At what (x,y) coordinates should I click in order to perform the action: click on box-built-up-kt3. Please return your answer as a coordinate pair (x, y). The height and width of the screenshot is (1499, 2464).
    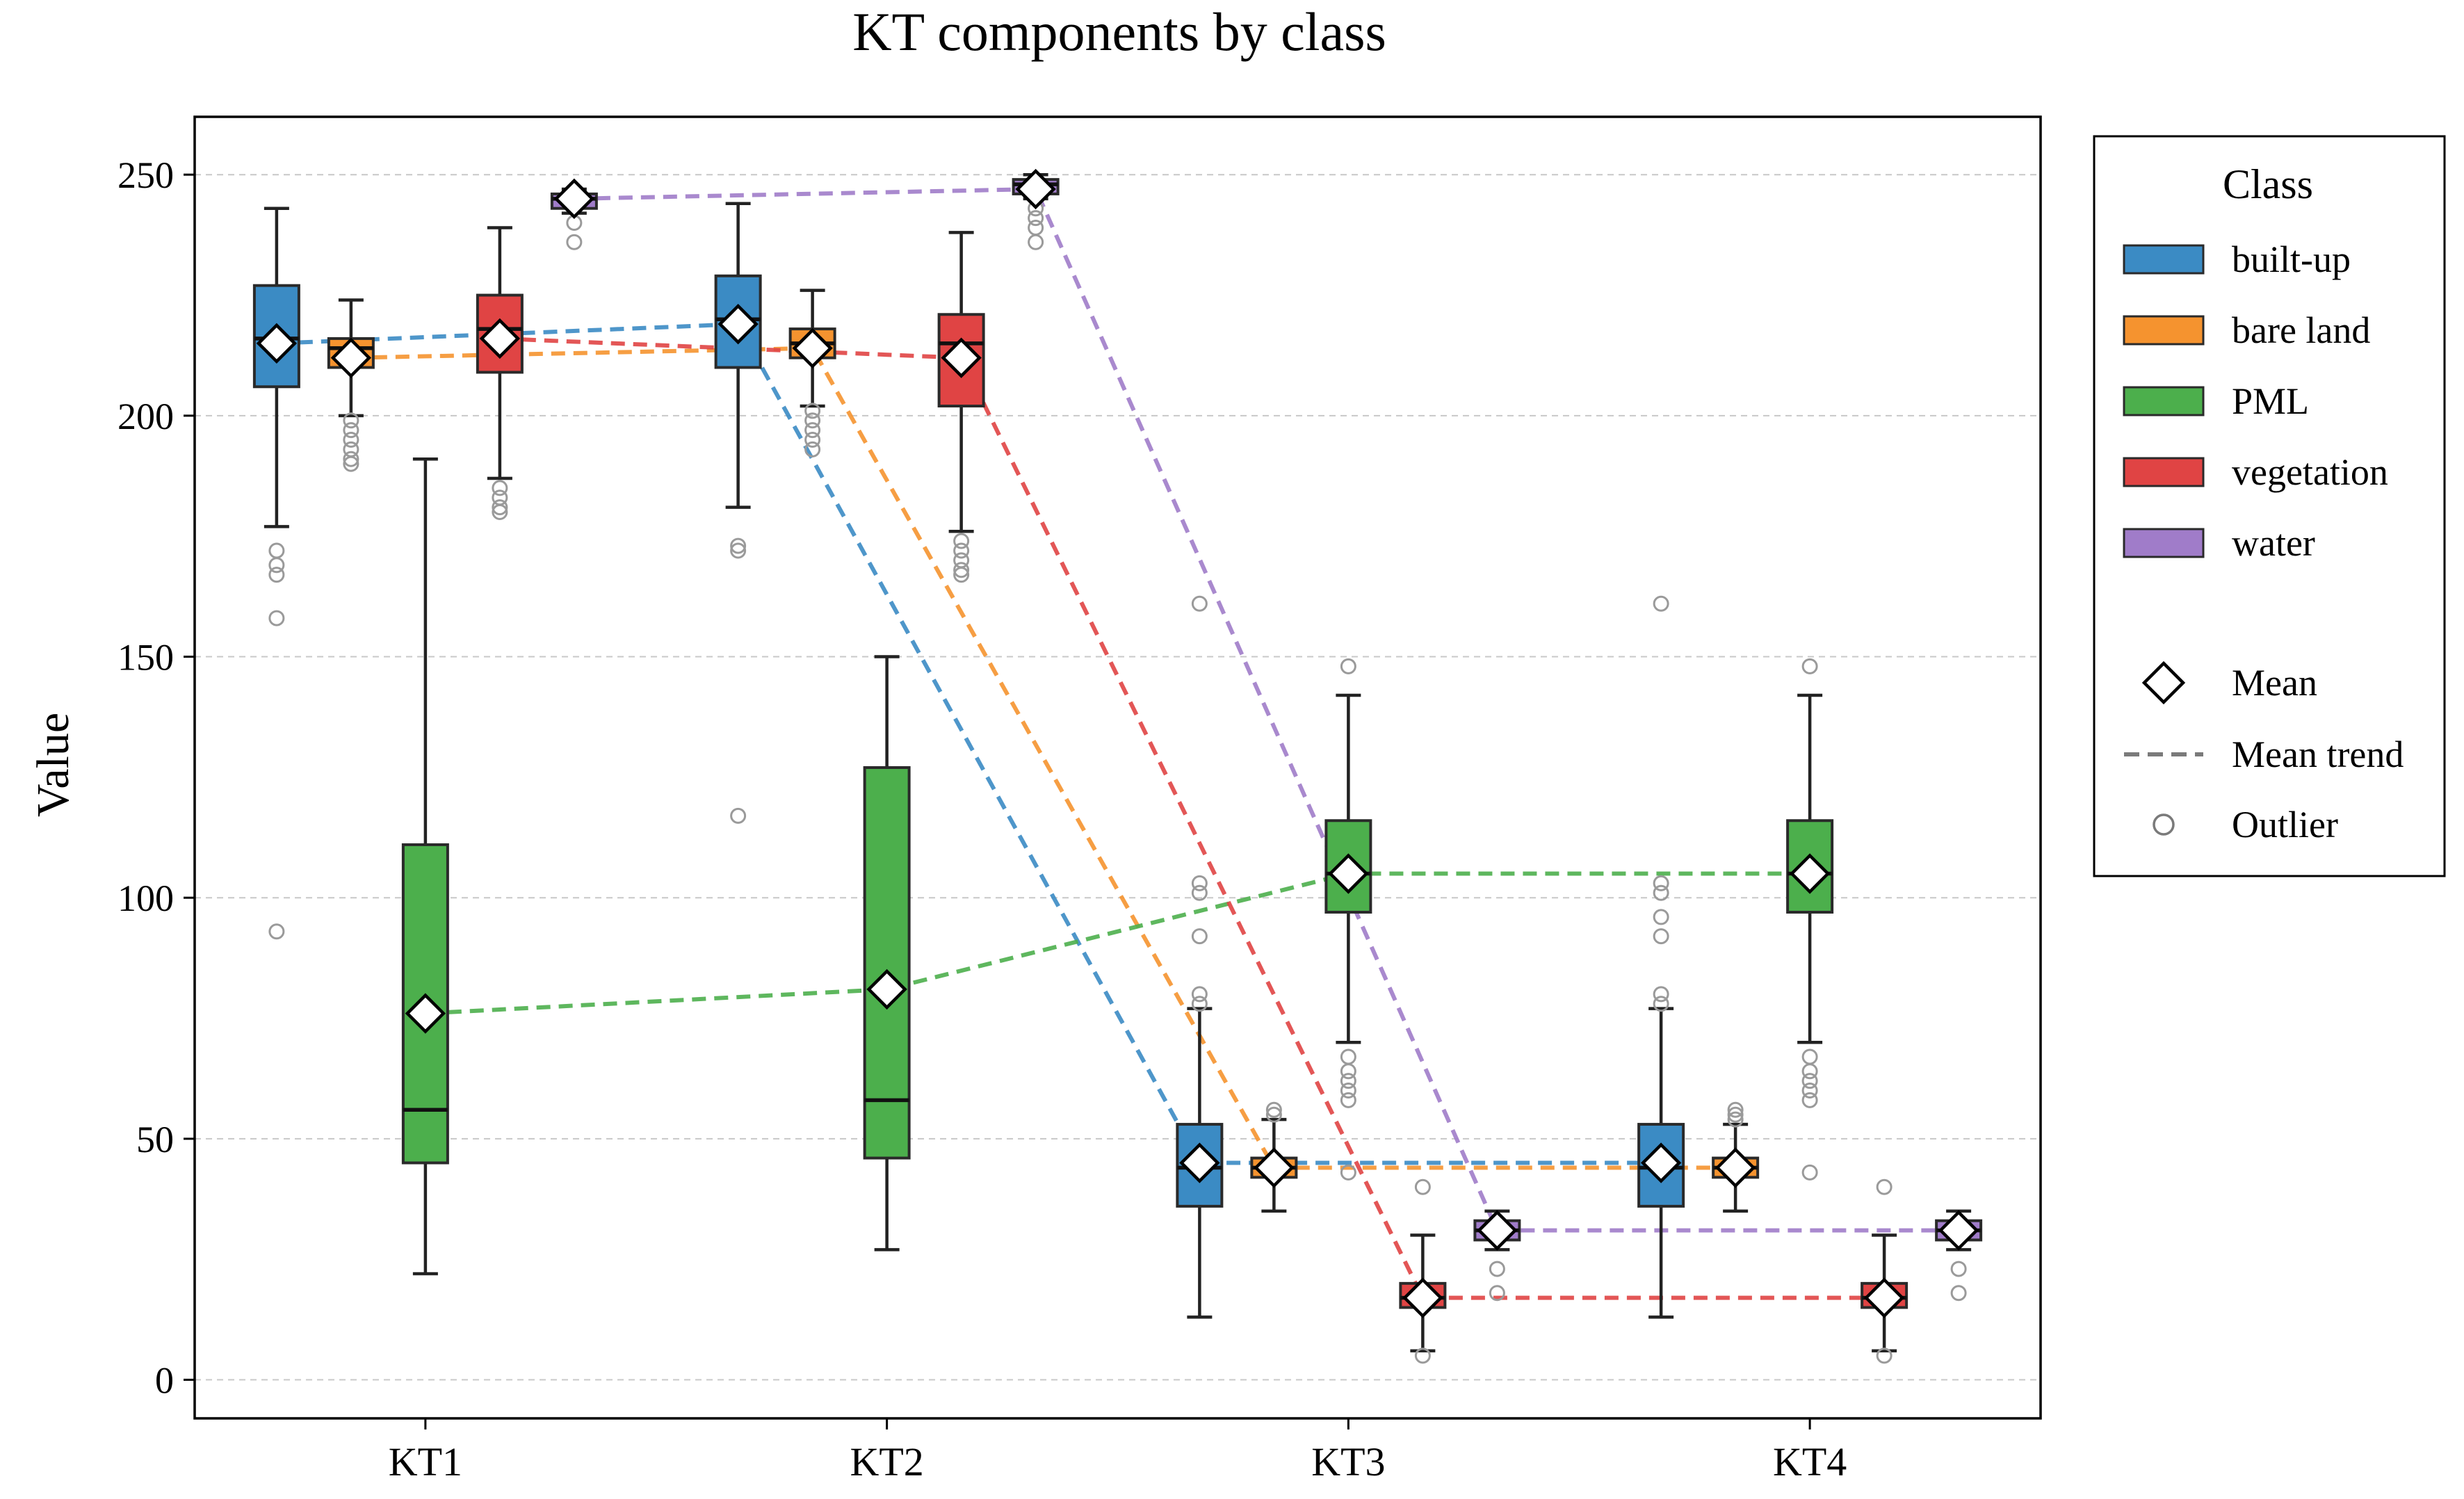
    Looking at the image, I should click on (1200, 957).